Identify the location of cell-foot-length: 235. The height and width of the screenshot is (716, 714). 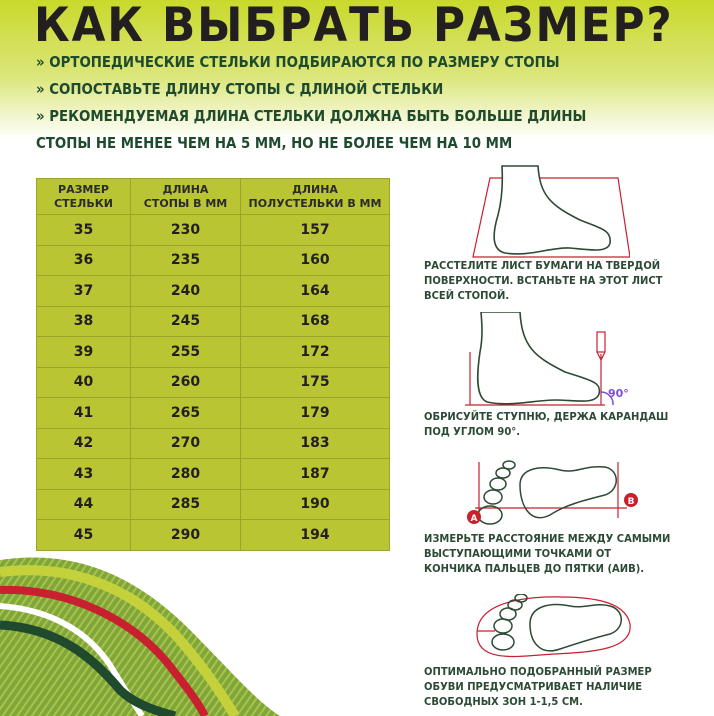
(185, 260).